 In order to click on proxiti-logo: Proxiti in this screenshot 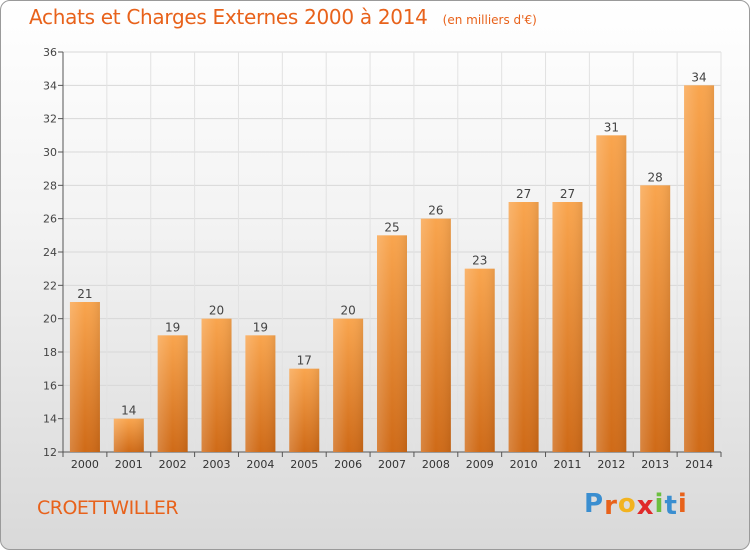, I will do `click(636, 505)`.